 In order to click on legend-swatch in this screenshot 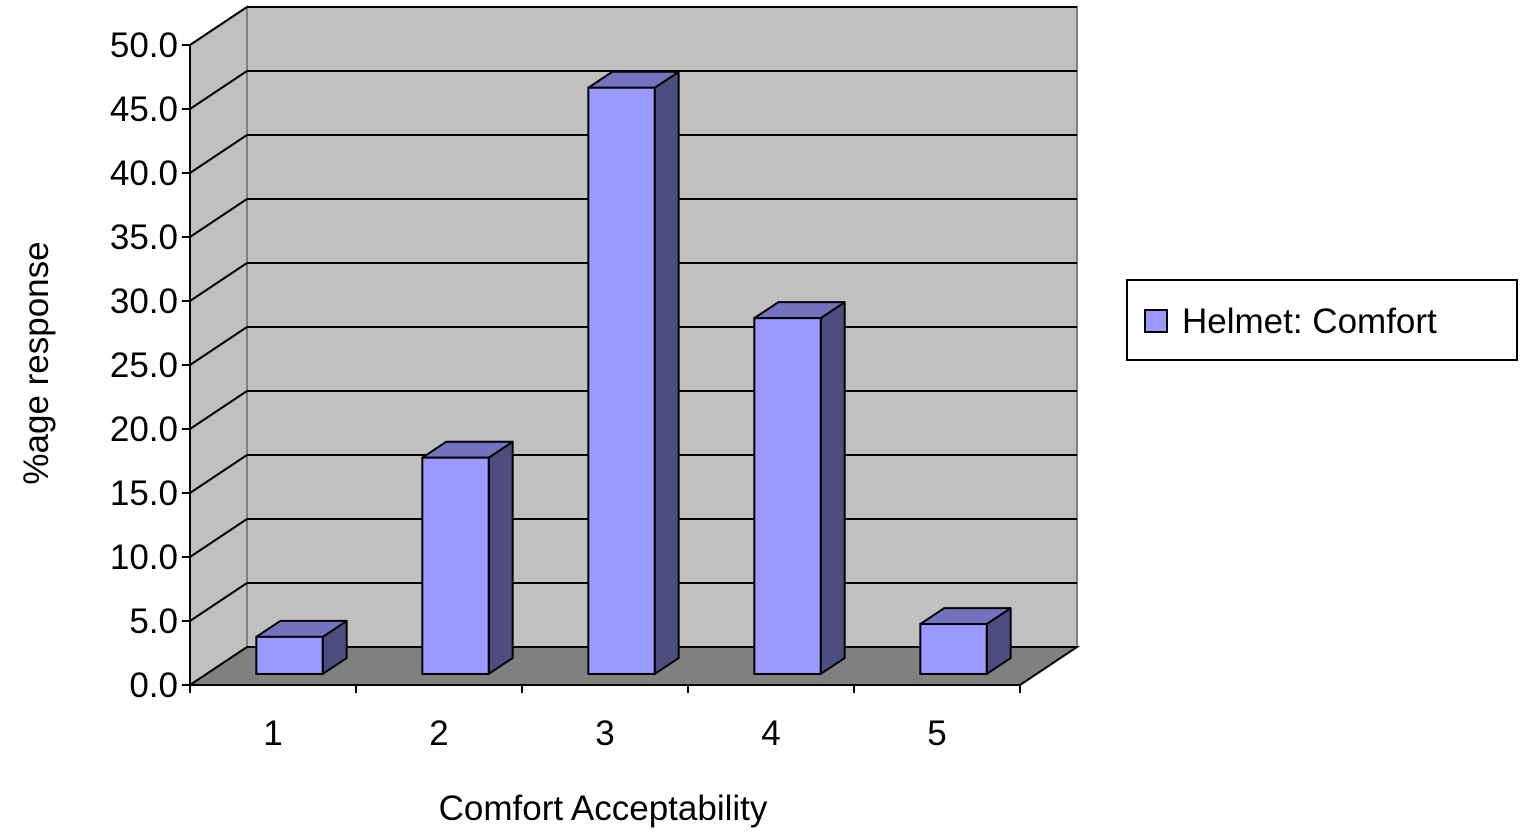, I will do `click(1156, 321)`.